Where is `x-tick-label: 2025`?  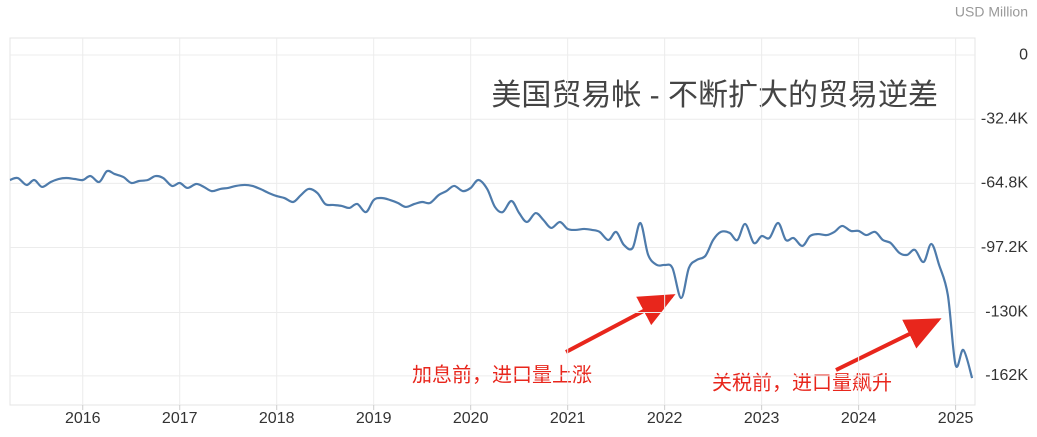
x-tick-label: 2025 is located at coordinates (956, 418).